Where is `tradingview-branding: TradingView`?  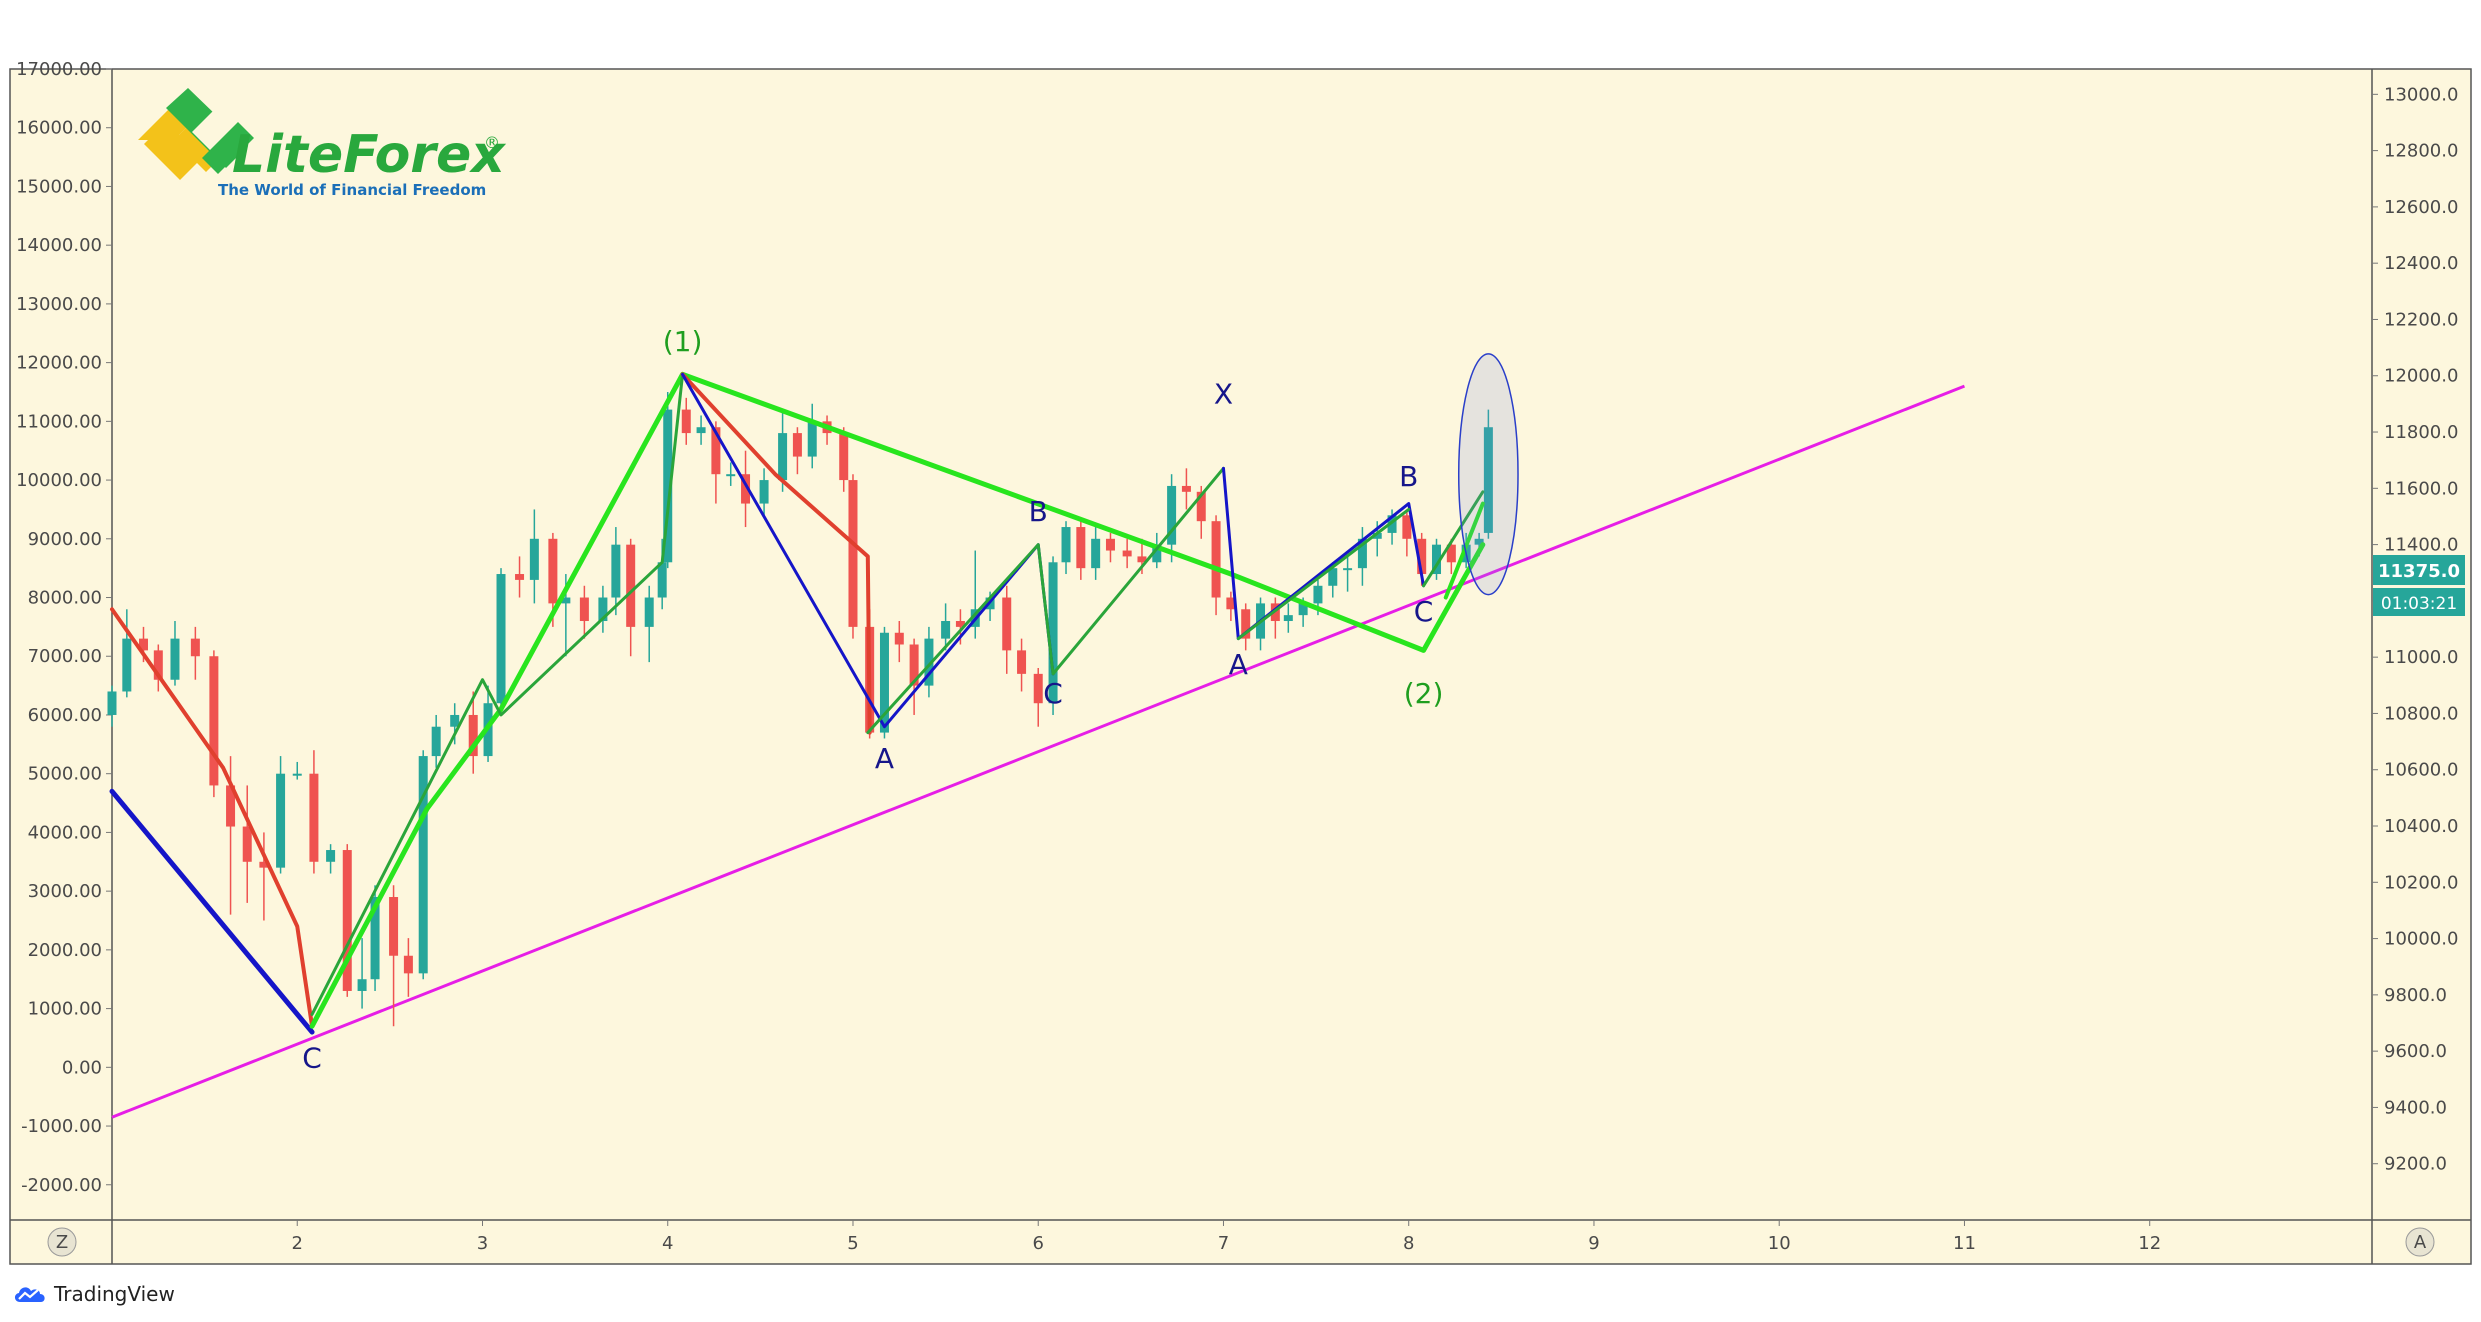 tradingview-branding: TradingView is located at coordinates (93, 1294).